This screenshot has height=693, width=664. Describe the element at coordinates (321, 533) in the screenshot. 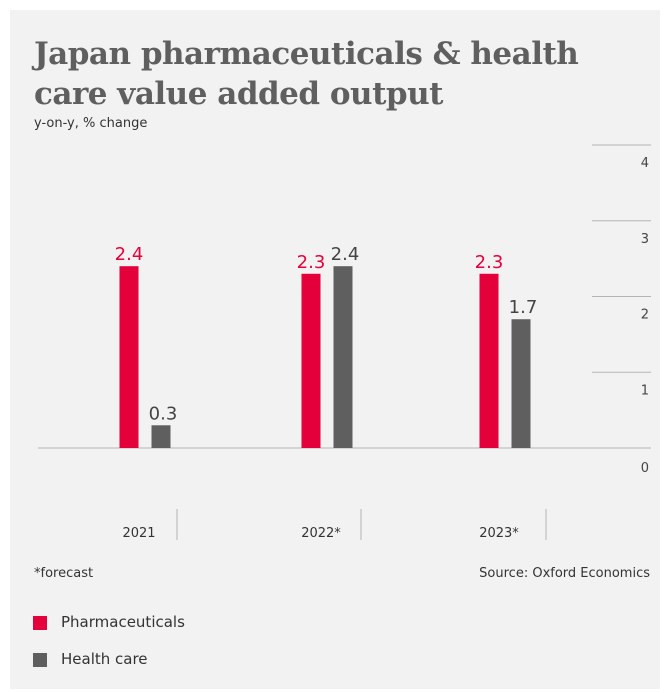

I see `x-category-label: 2022*` at that location.